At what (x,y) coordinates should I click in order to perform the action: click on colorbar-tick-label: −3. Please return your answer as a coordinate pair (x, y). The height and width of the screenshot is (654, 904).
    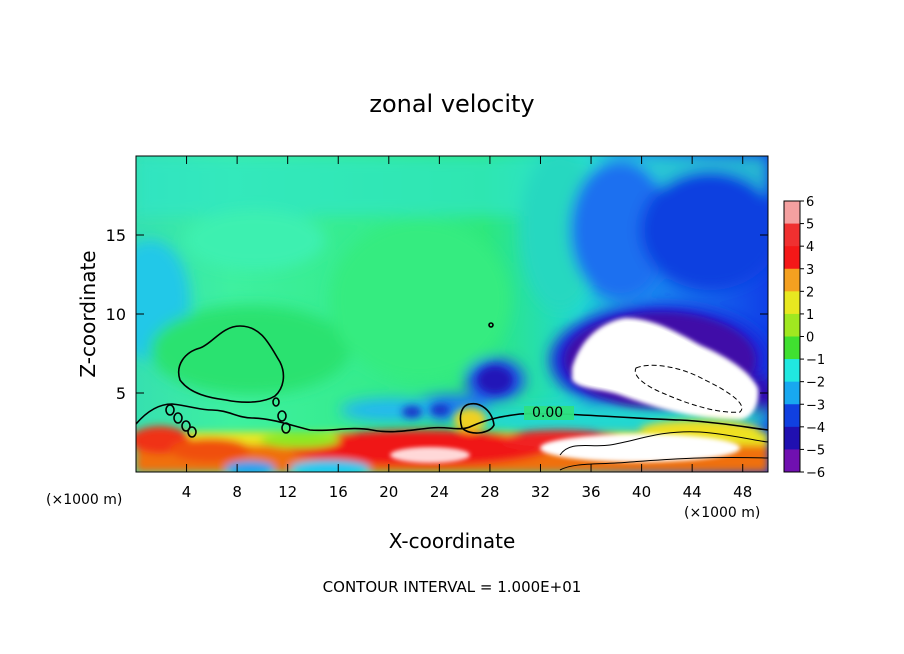
    Looking at the image, I should click on (815, 405).